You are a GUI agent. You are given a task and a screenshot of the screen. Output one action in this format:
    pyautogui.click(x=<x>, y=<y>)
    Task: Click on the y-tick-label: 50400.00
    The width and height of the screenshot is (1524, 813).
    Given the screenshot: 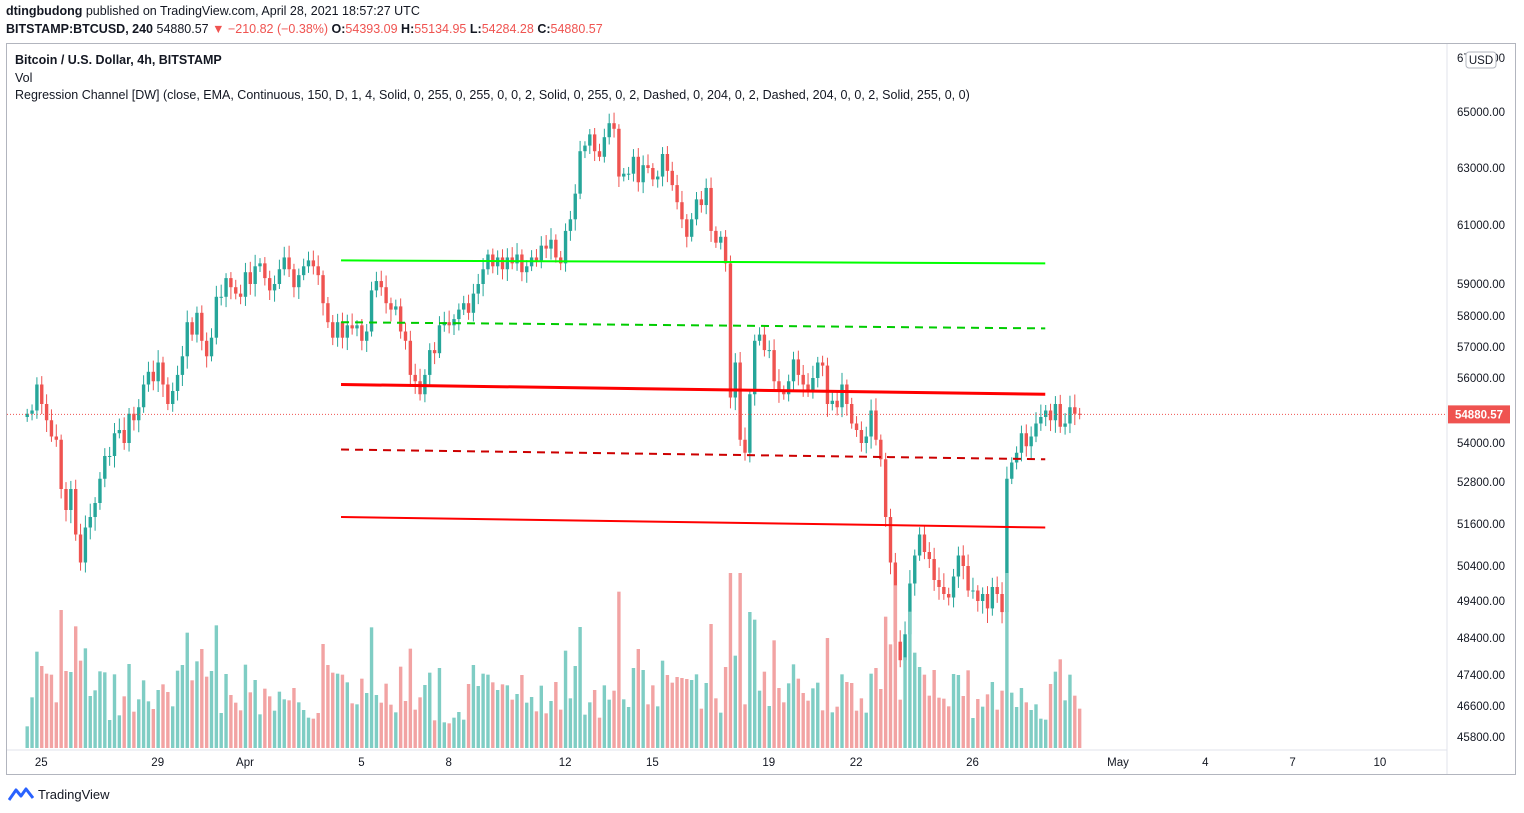 What is the action you would take?
    pyautogui.click(x=1481, y=567)
    